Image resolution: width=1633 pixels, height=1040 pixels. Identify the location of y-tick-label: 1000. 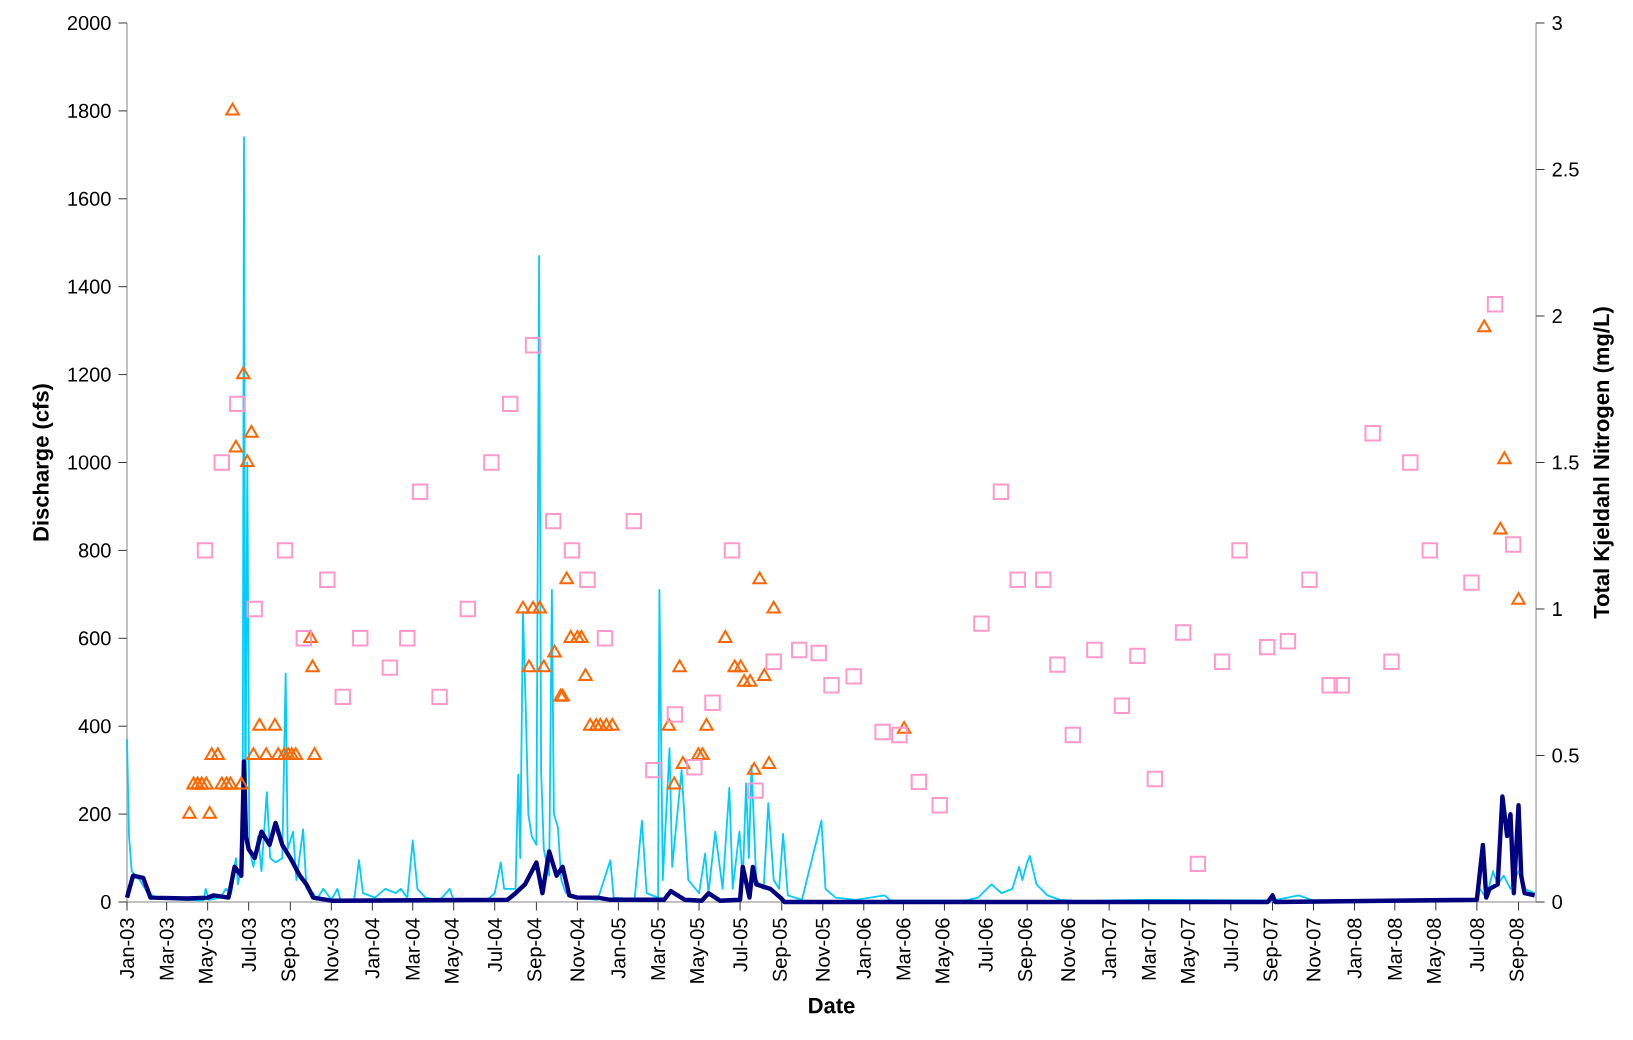
(89, 462).